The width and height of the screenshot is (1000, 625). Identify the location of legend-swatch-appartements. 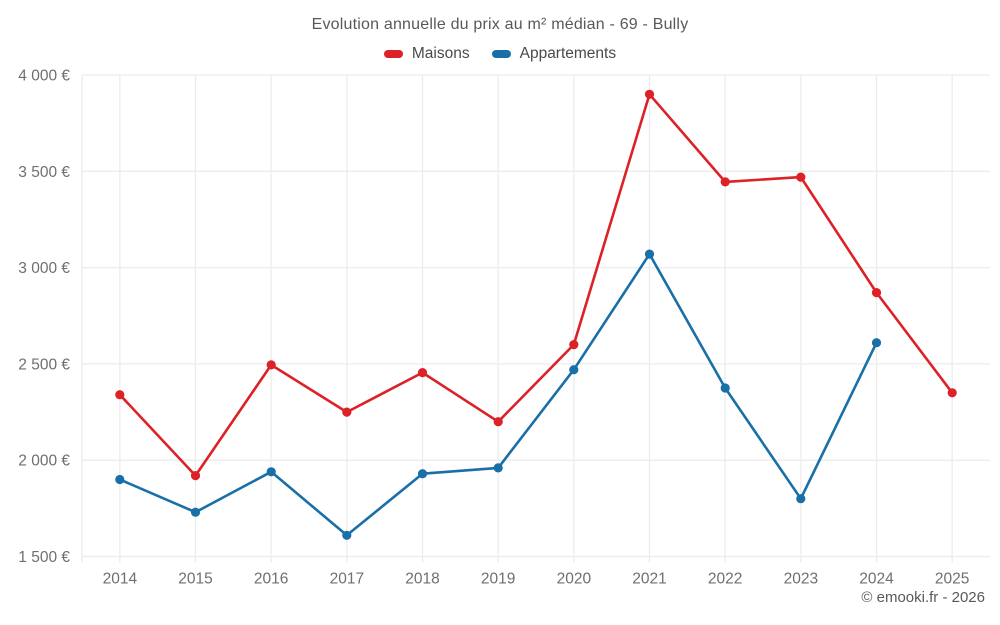
(501, 54).